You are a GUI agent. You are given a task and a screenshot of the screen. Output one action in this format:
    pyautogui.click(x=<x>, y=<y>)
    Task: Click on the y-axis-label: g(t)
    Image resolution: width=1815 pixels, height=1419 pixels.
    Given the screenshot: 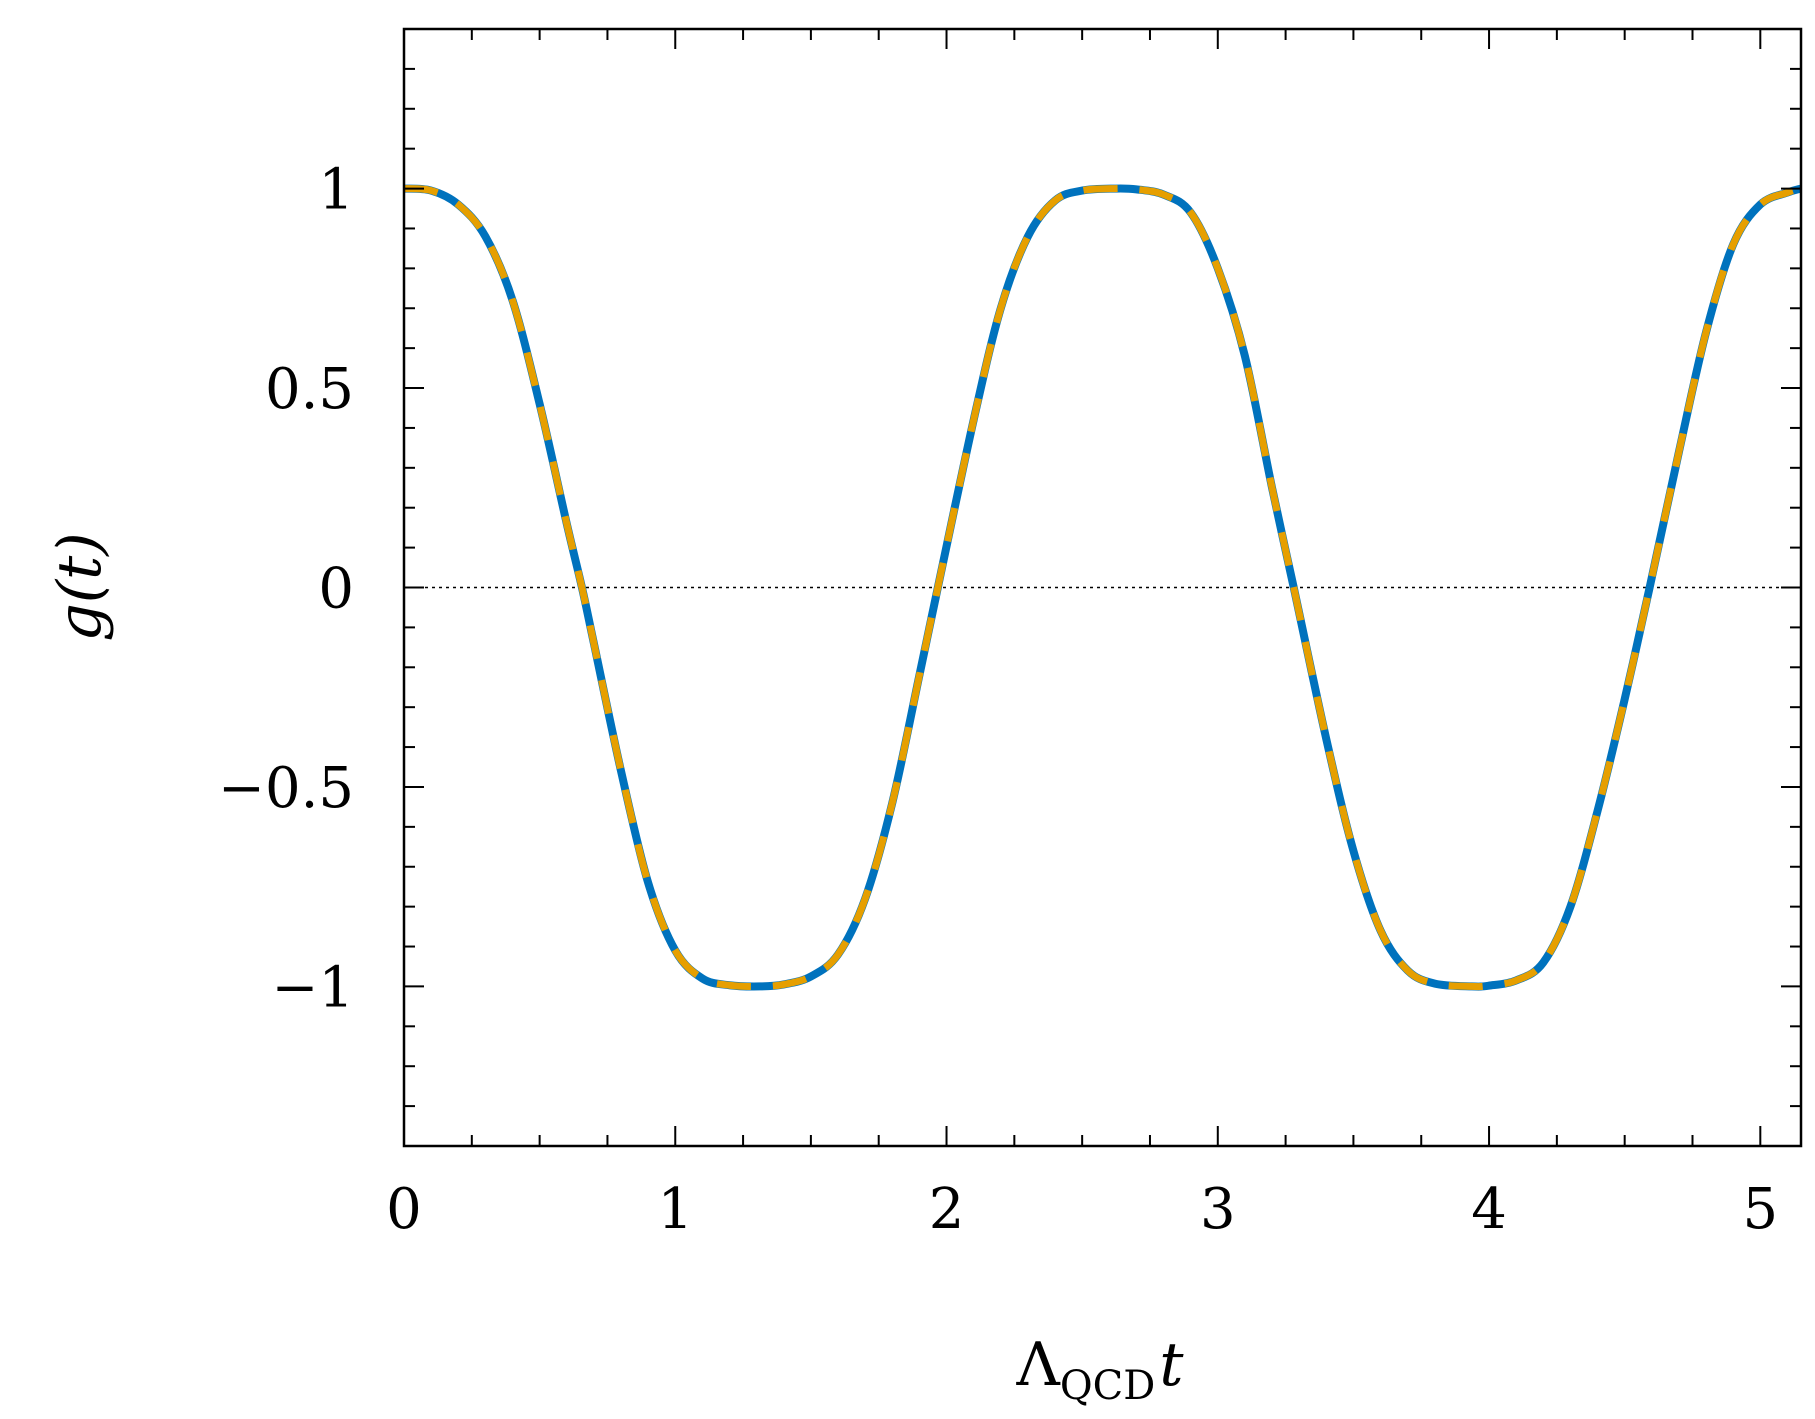 What is the action you would take?
    pyautogui.click(x=80, y=586)
    